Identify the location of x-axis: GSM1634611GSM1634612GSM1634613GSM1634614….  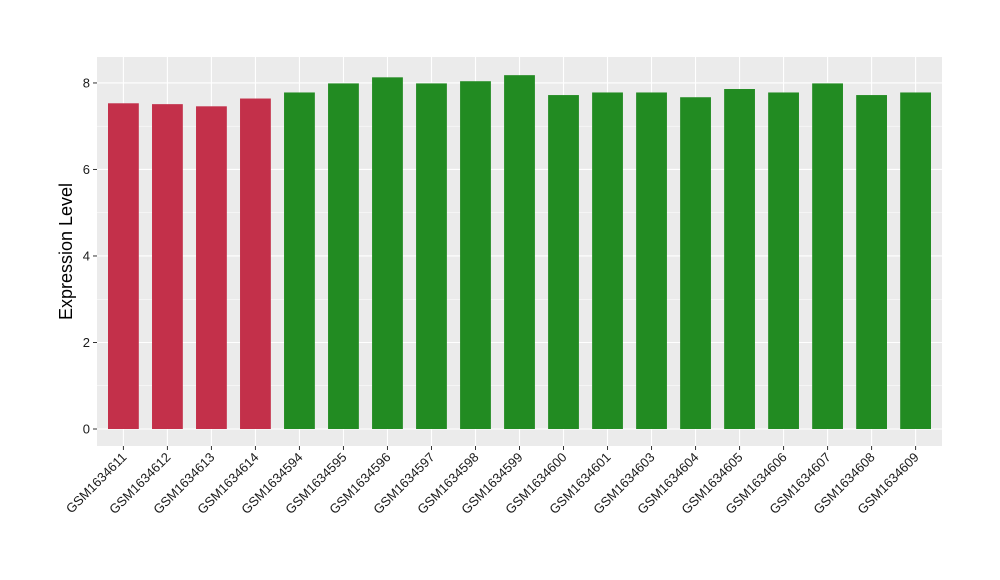
(492, 481).